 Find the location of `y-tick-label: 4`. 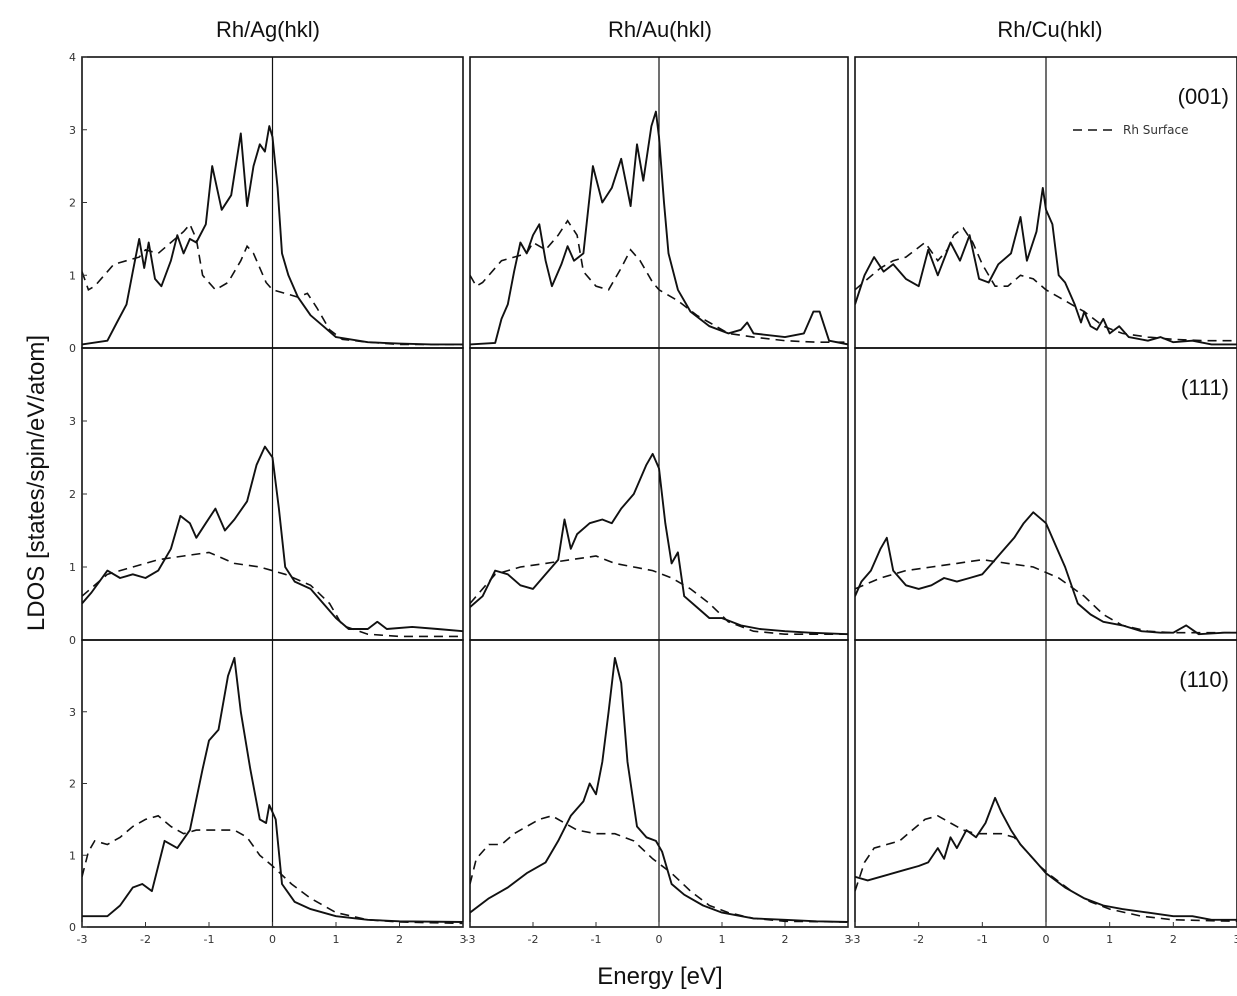

y-tick-label: 4 is located at coordinates (72, 57).